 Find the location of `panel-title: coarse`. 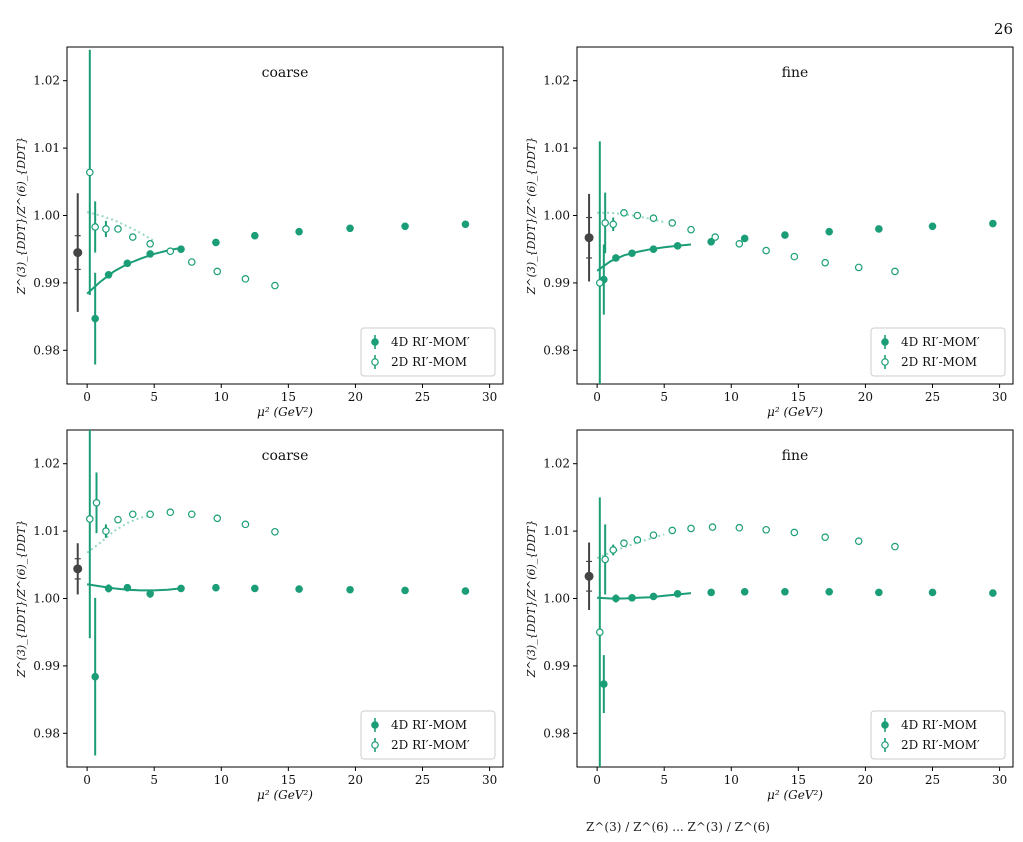

panel-title: coarse is located at coordinates (285, 73).